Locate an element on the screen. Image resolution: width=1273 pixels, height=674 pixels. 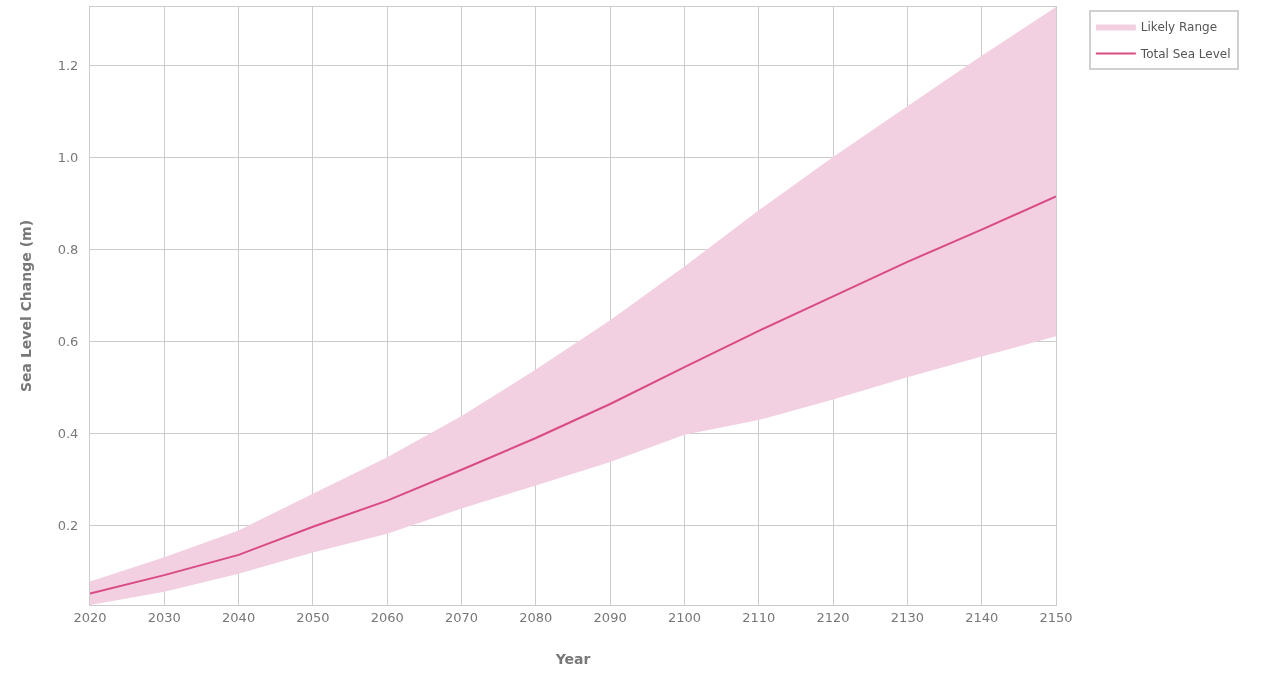
x-tick-label: 2150 is located at coordinates (1056, 617).